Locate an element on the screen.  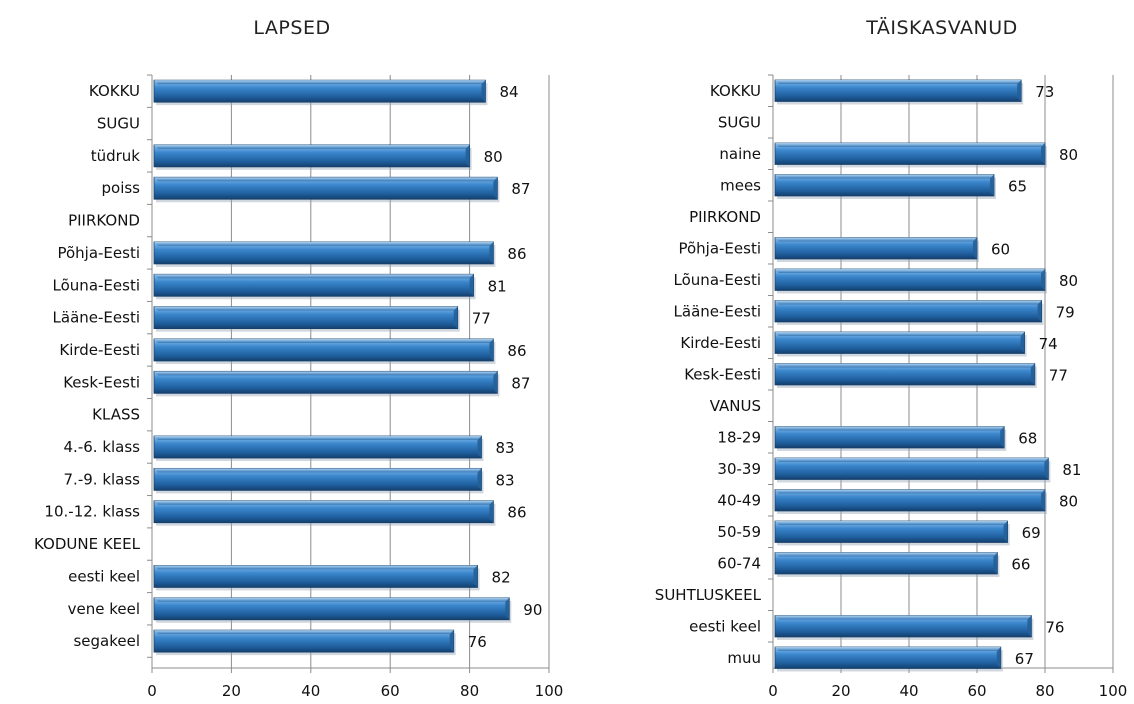
category-label-kokku: KOKKU is located at coordinates (114, 91).